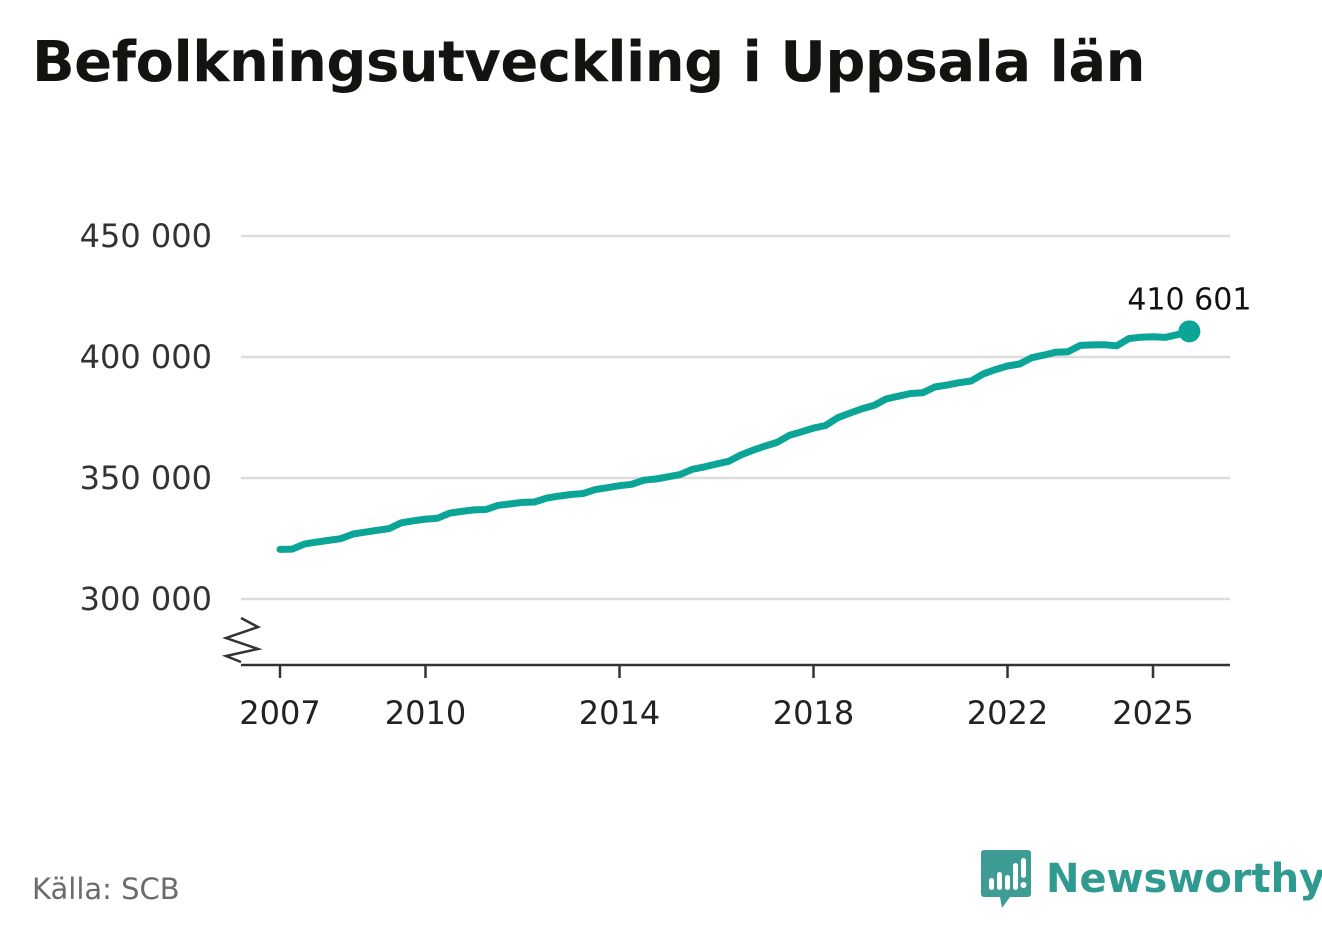 The image size is (1322, 939). What do you see at coordinates (1007, 713) in the screenshot?
I see `x-tick-label: 2022` at bounding box center [1007, 713].